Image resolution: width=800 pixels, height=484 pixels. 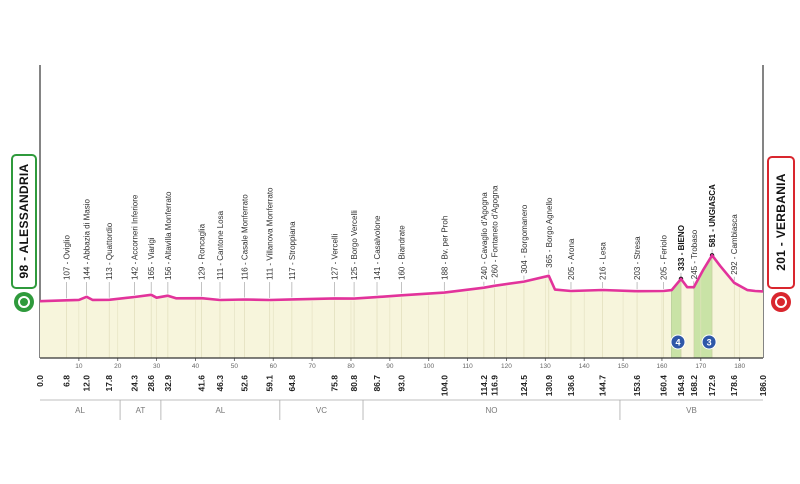 I want to click on waypoint-label: 141 - Casalvolone, so click(x=377, y=247).